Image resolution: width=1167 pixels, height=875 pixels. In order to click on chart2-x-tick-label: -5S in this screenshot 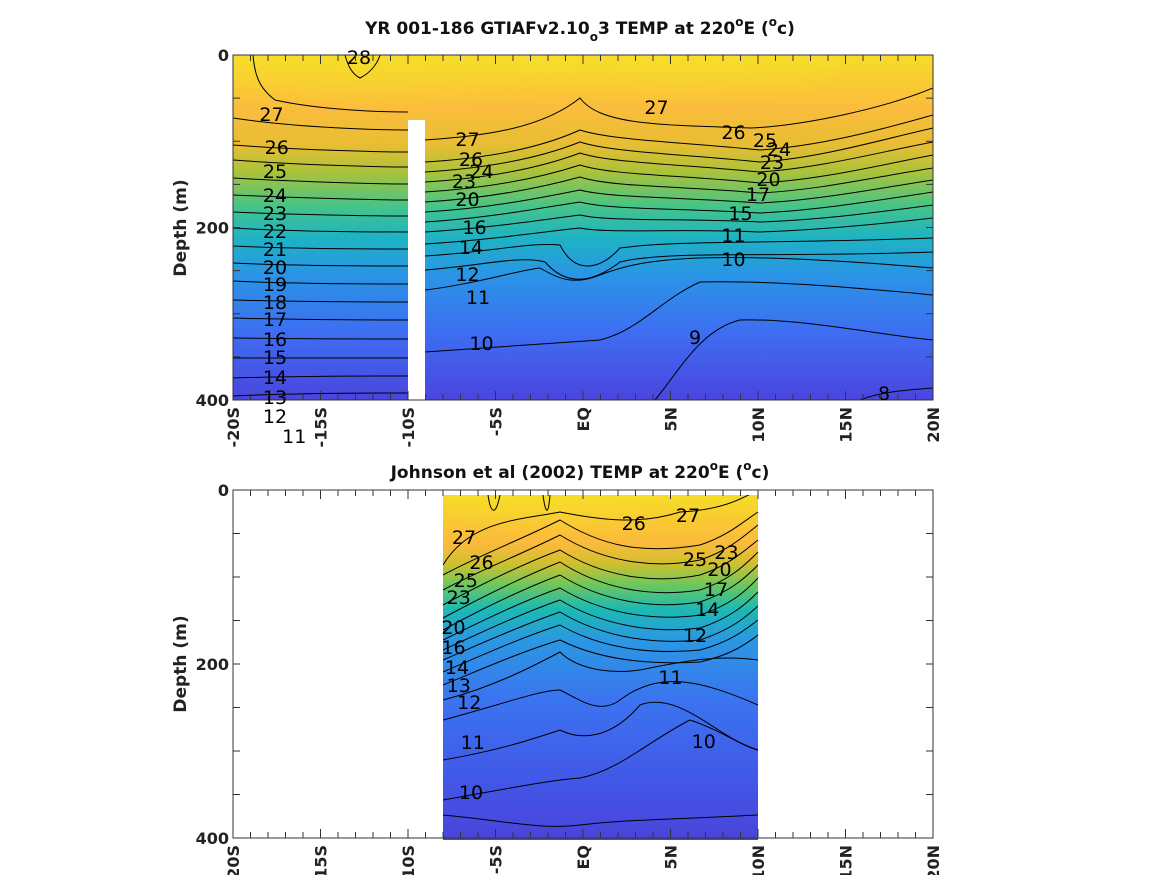, I will do `click(496, 859)`.